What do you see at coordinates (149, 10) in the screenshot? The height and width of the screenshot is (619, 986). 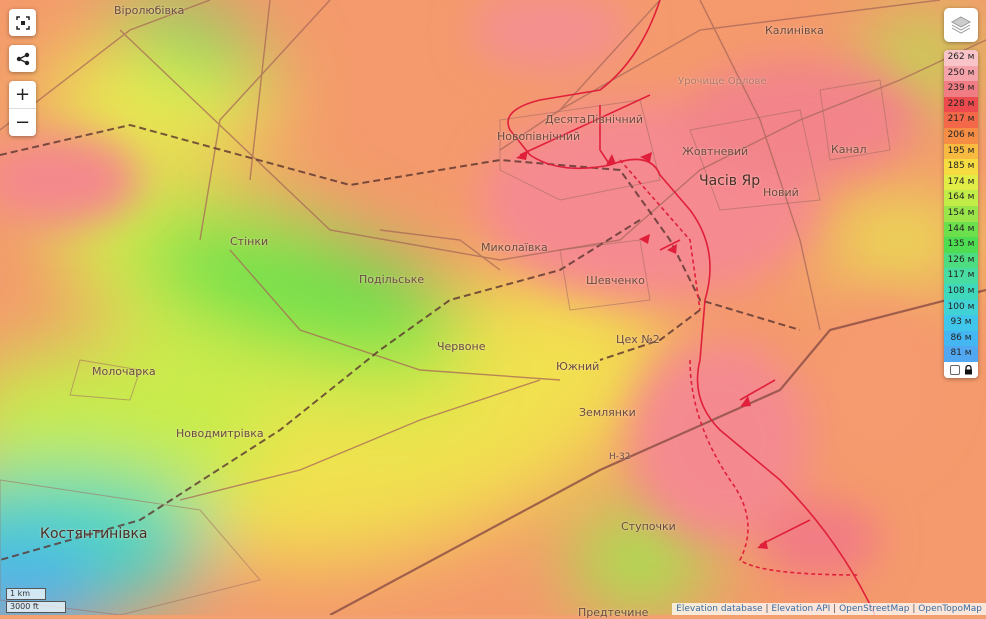 I see `place-label: Віролюбівка` at bounding box center [149, 10].